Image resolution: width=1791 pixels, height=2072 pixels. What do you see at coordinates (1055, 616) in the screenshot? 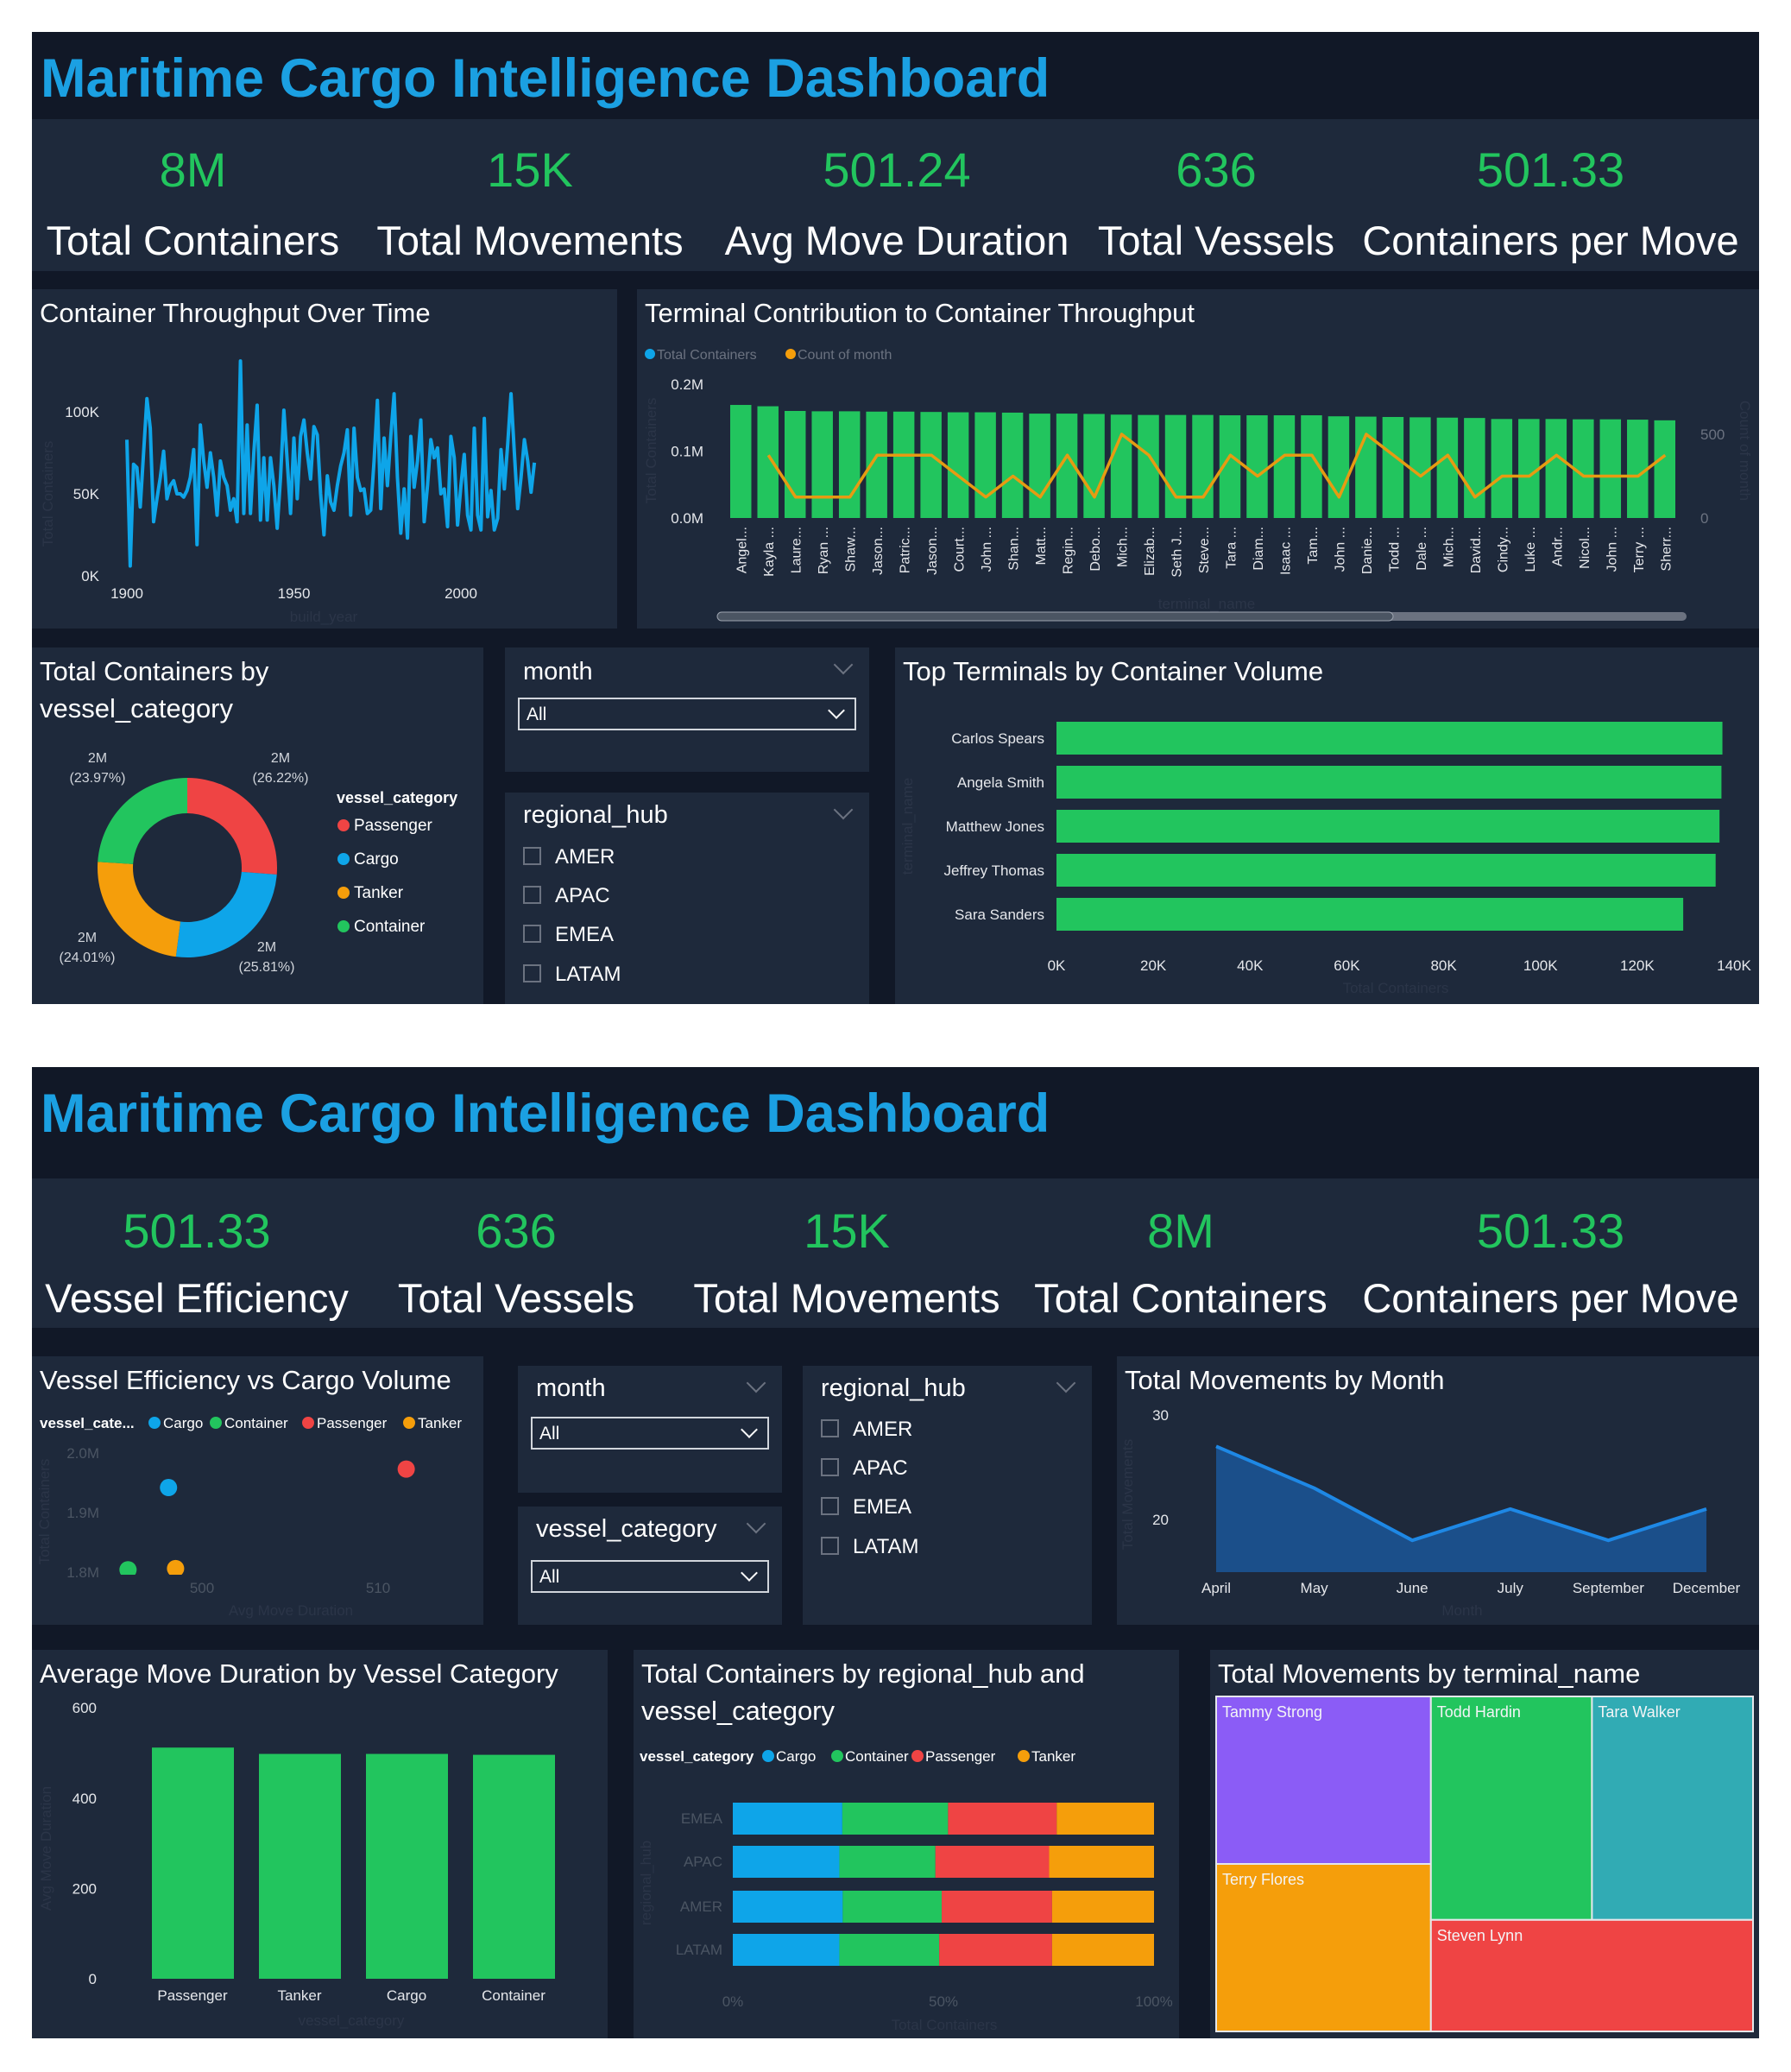
I see `horizontal-scrollbar-thumb` at bounding box center [1055, 616].